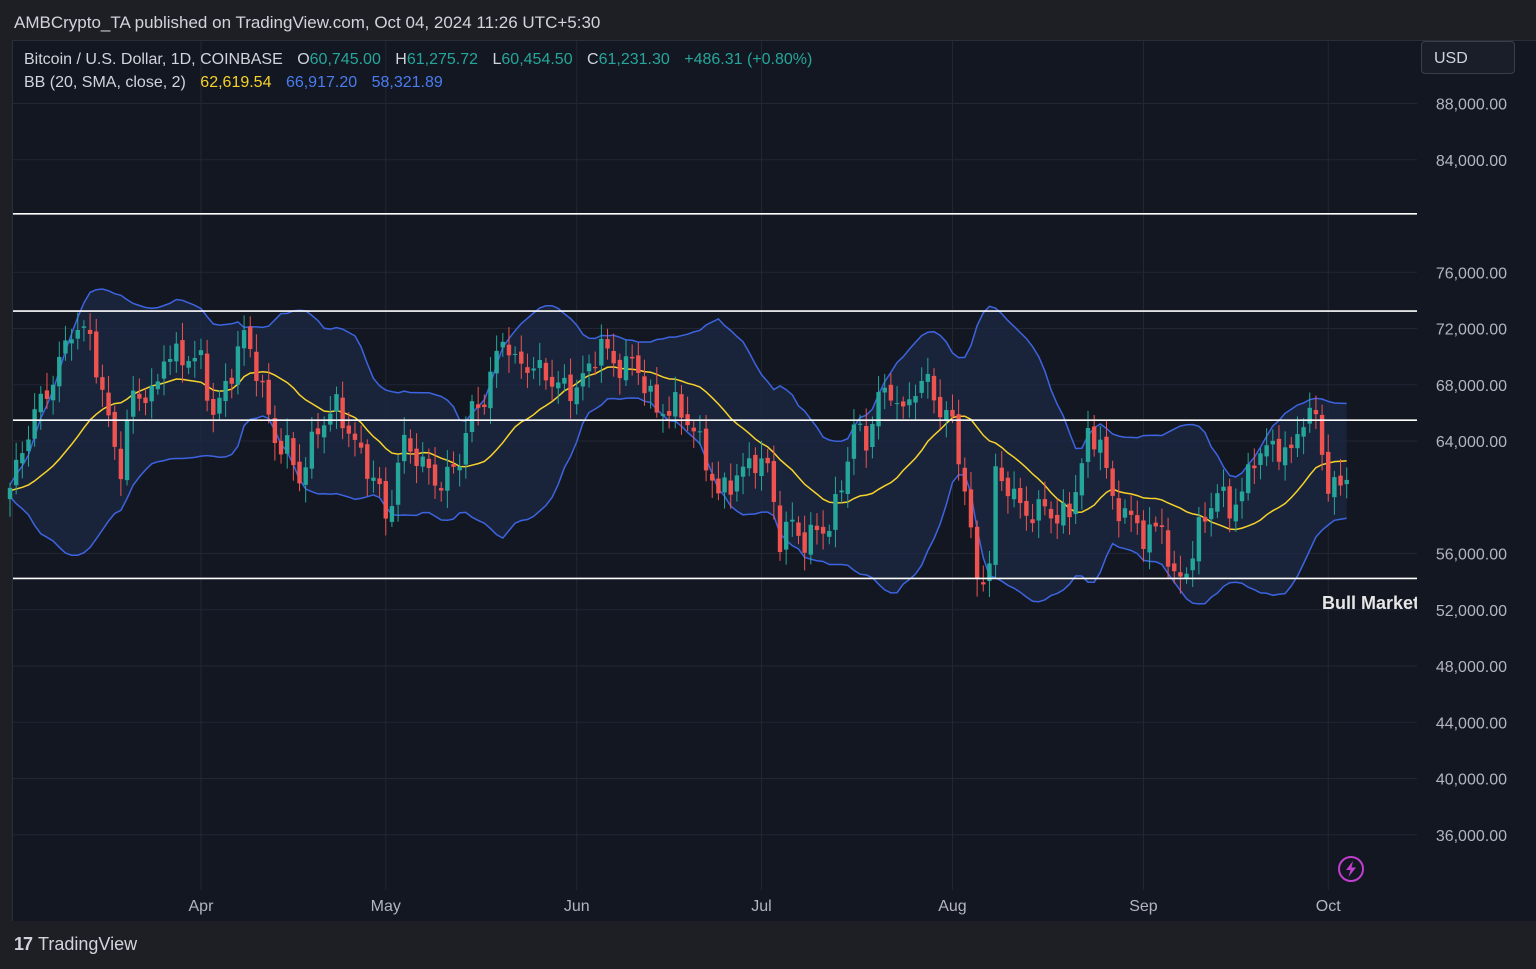 The width and height of the screenshot is (1536, 969). What do you see at coordinates (1471, 442) in the screenshot?
I see `y-tick-label: 64,000.00` at bounding box center [1471, 442].